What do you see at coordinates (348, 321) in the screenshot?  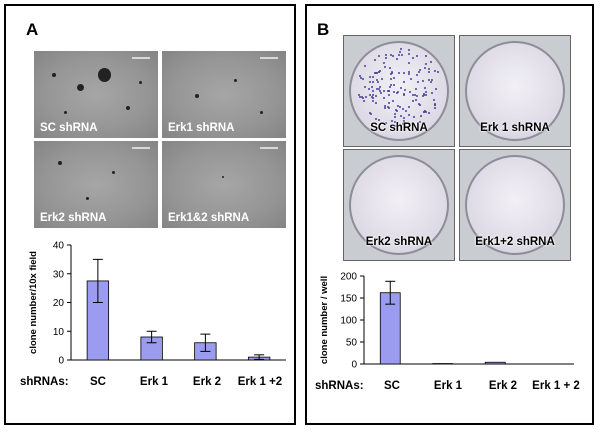 I see `y-tick-label: 100` at bounding box center [348, 321].